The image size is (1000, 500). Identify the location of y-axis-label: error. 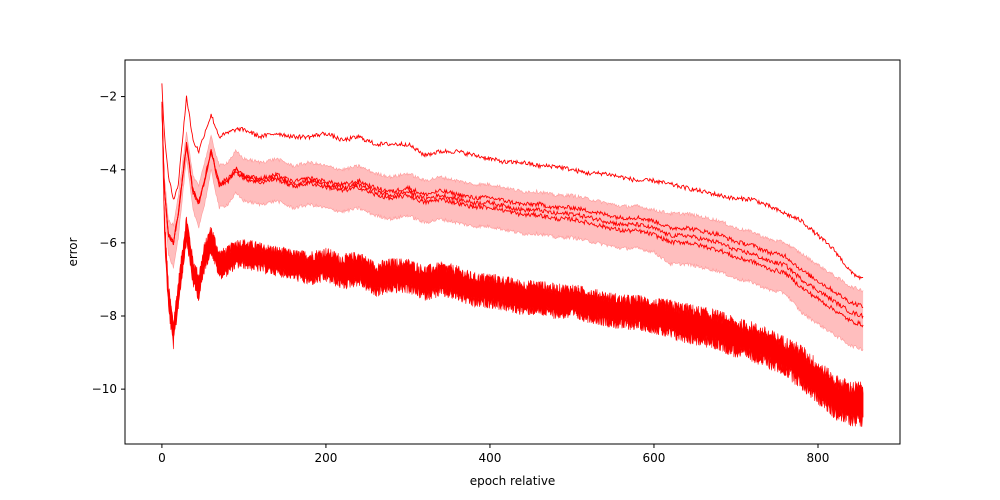
(73, 251).